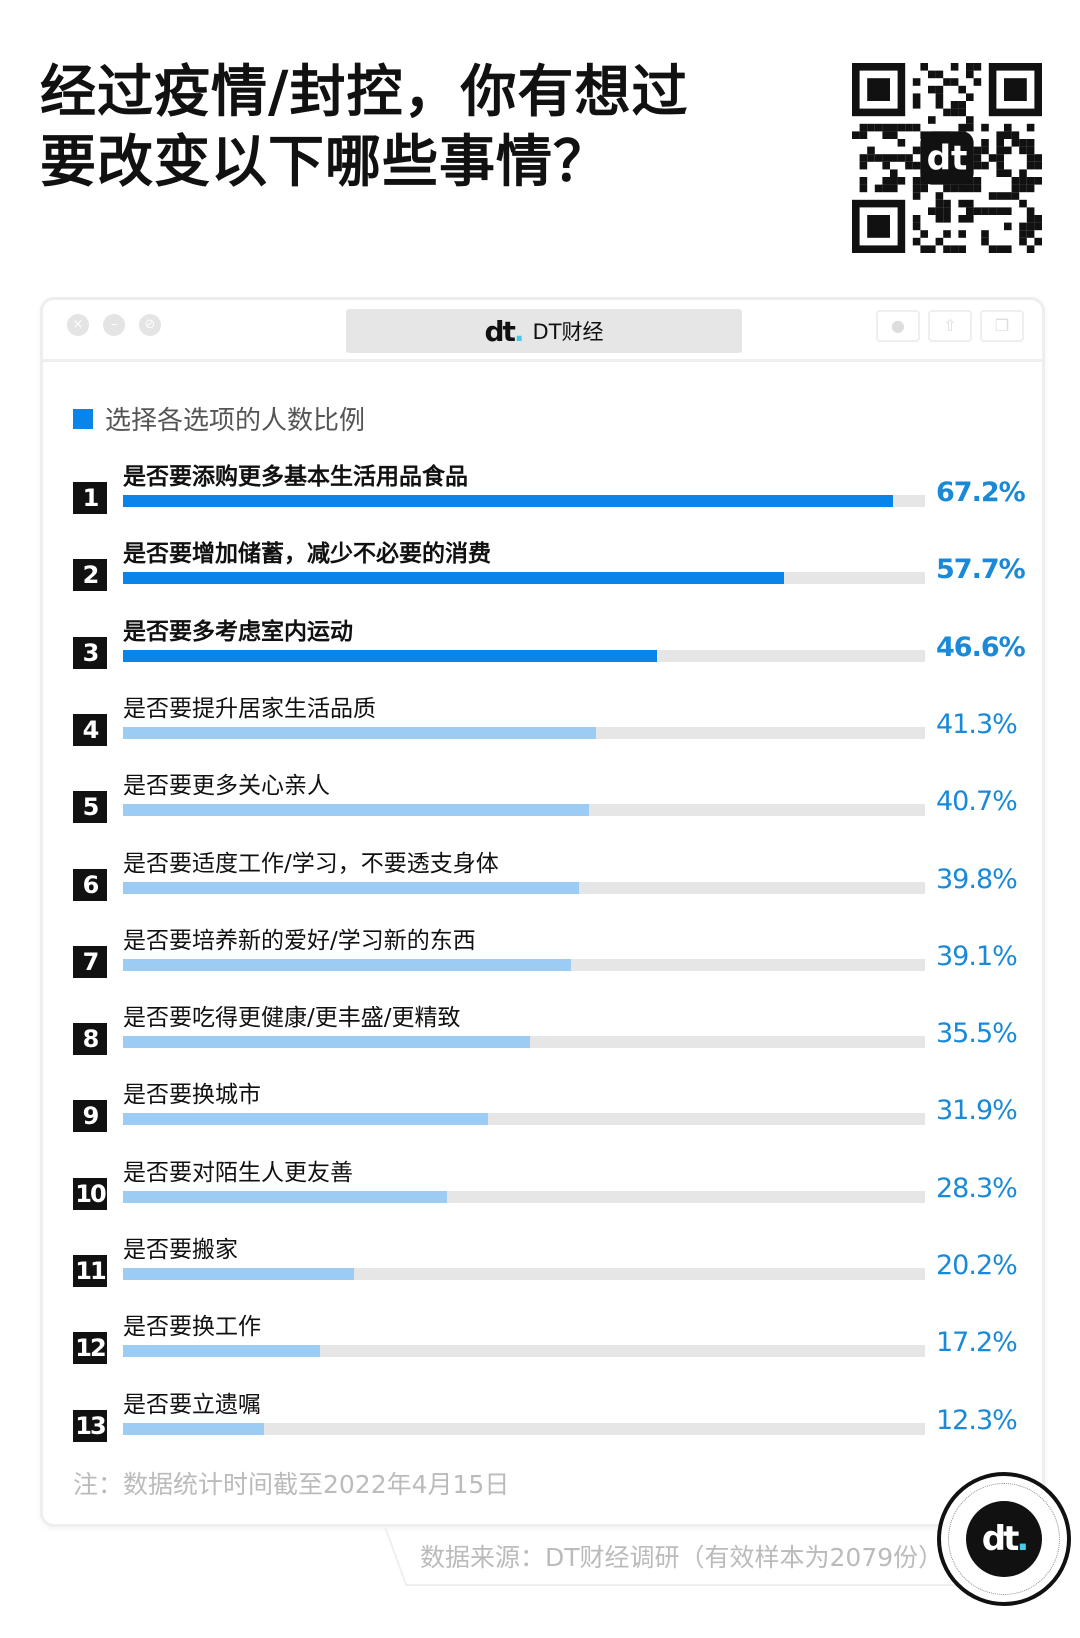 This screenshot has width=1080, height=1638. Describe the element at coordinates (295, 477) in the screenshot. I see `bar-category-label: 是否要添购更多基本生活用品食品` at that location.